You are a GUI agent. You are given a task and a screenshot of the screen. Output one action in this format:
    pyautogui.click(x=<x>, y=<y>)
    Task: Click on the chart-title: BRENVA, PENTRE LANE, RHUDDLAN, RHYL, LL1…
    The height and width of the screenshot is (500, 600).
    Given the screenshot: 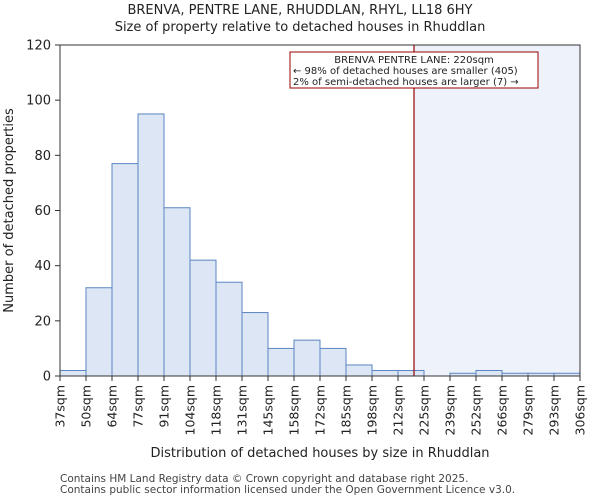 What is the action you would take?
    pyautogui.click(x=300, y=10)
    